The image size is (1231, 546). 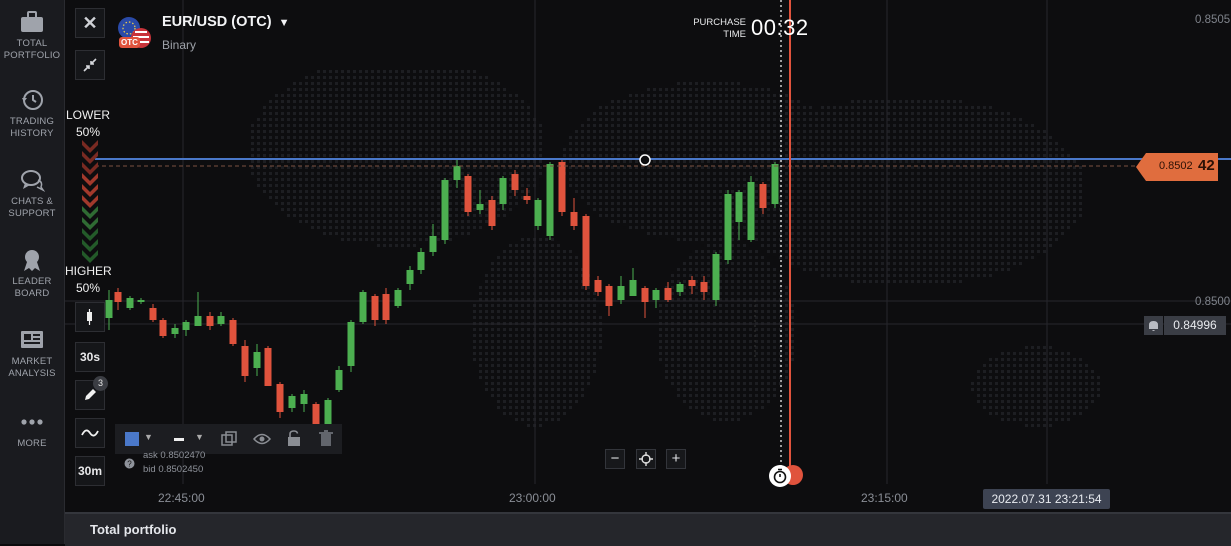 I want to click on nav-trading-history: TRADING HISTORY, so click(x=32, y=114).